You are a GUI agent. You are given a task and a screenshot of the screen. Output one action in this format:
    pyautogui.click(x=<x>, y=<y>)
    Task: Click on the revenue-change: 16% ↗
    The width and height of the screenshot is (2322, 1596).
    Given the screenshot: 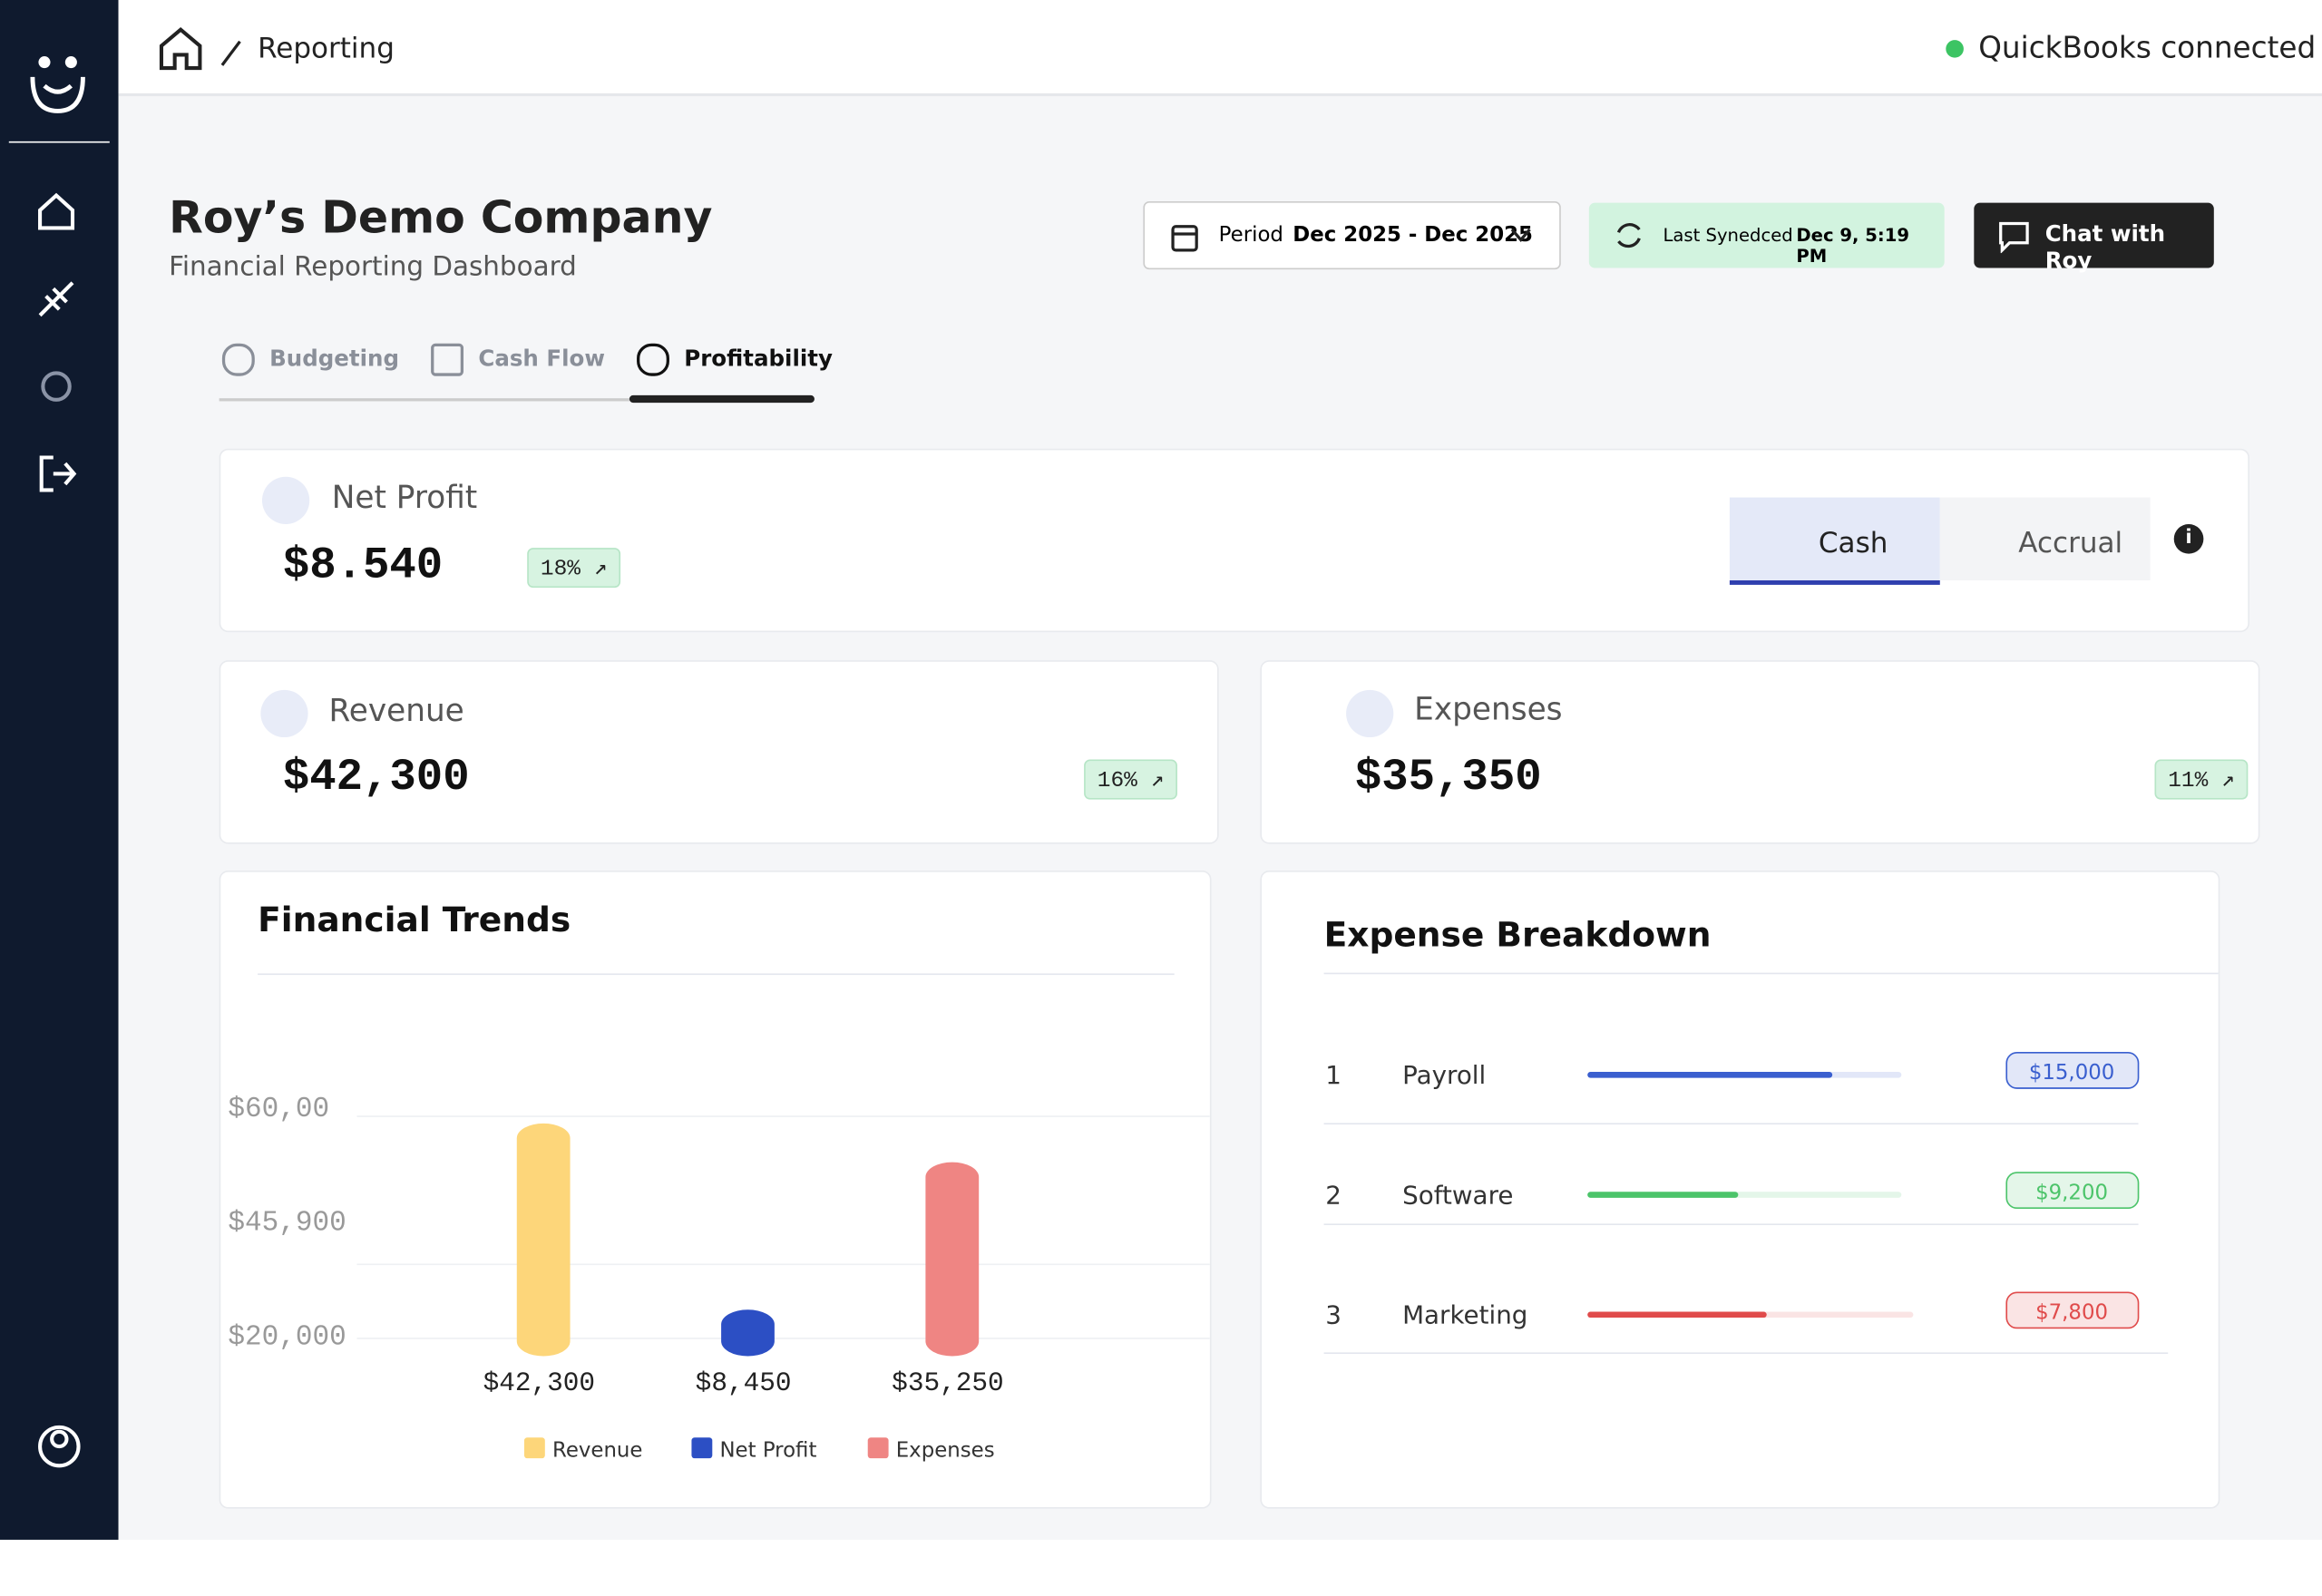 What is the action you would take?
    pyautogui.click(x=1131, y=779)
    